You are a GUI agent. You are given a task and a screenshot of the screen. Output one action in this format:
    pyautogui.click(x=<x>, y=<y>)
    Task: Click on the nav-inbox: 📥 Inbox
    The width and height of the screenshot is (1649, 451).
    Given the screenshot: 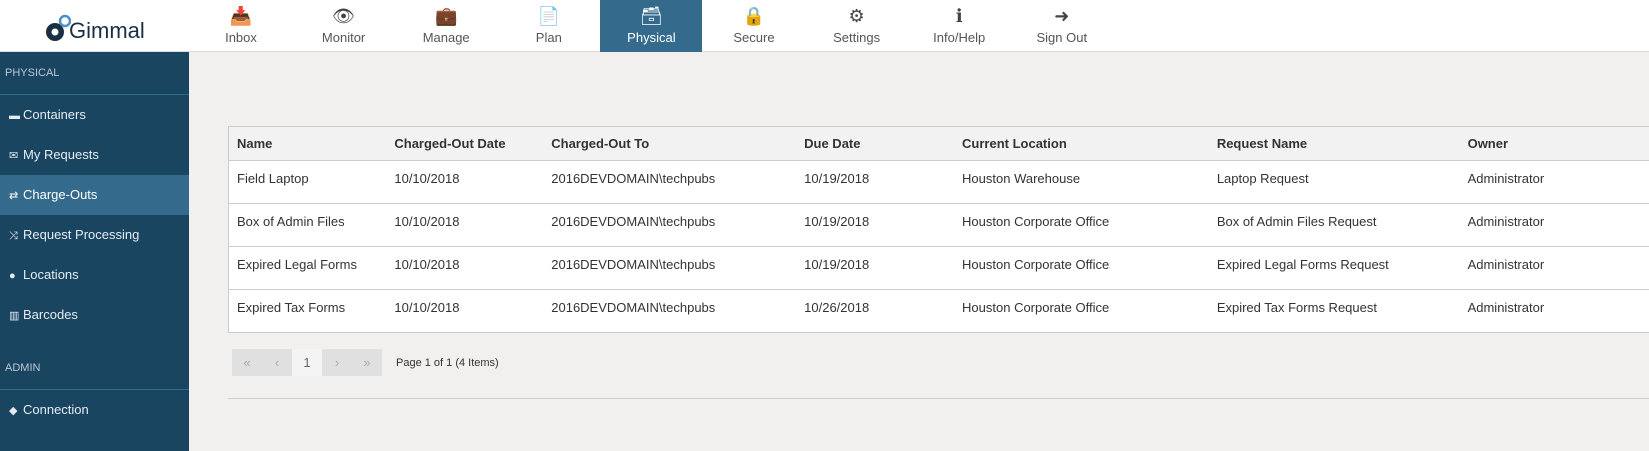 What is the action you would take?
    pyautogui.click(x=241, y=26)
    